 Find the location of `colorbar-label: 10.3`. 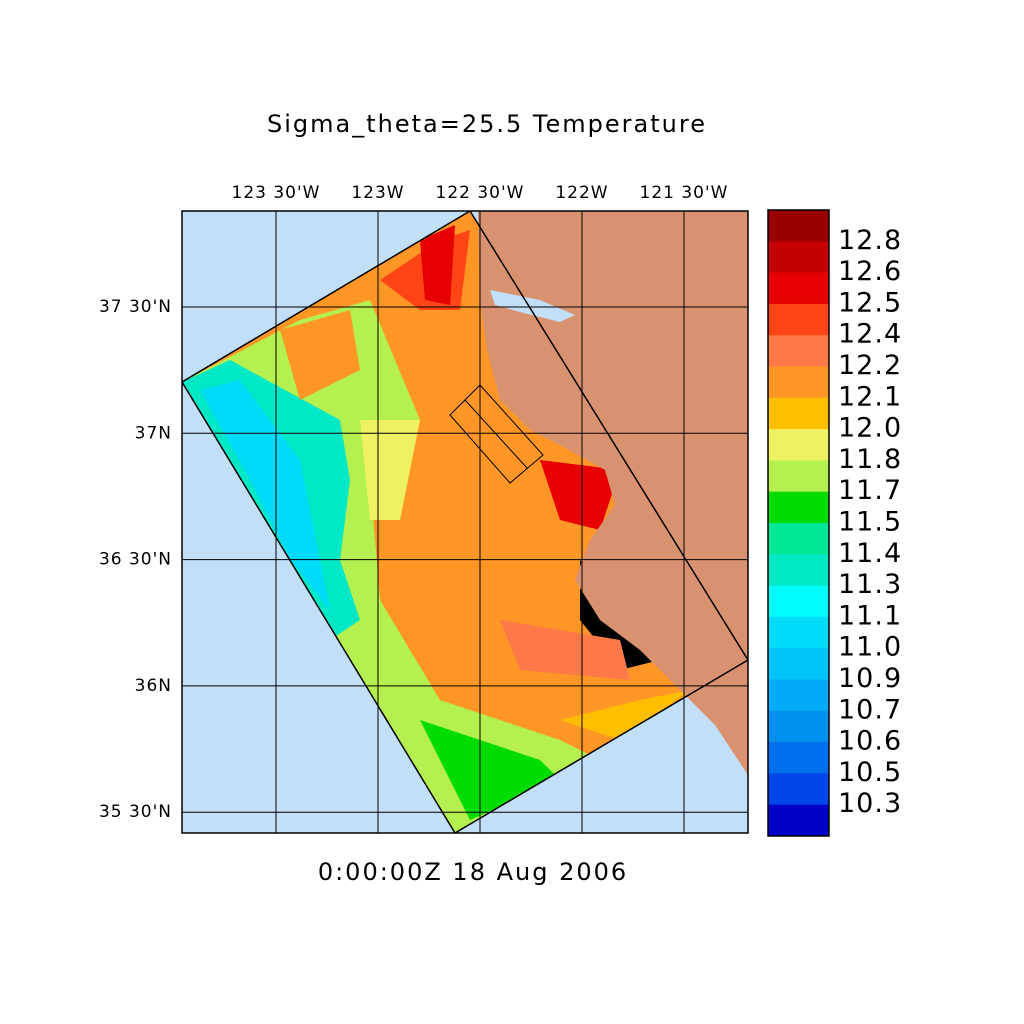

colorbar-label: 10.3 is located at coordinates (870, 803).